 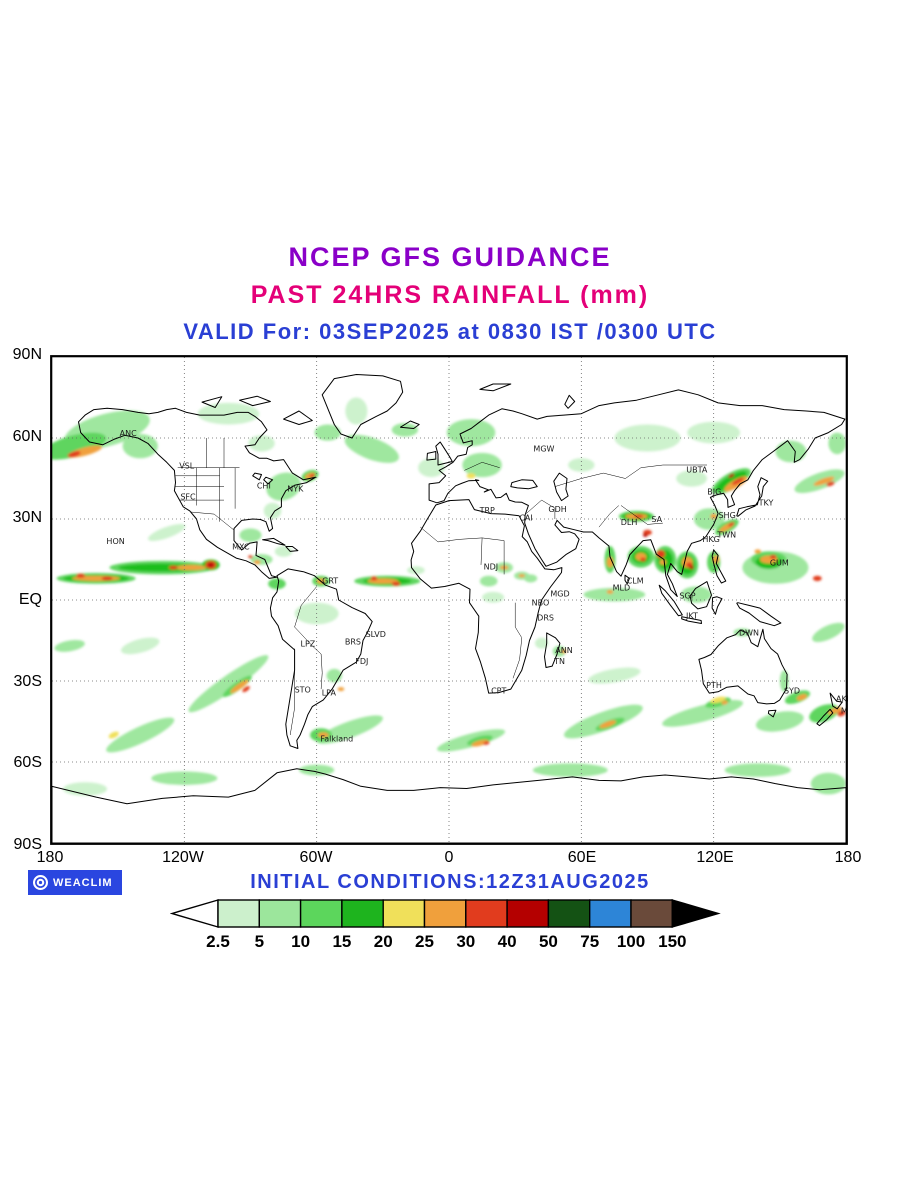 I want to click on station-label: TKY, so click(x=766, y=503).